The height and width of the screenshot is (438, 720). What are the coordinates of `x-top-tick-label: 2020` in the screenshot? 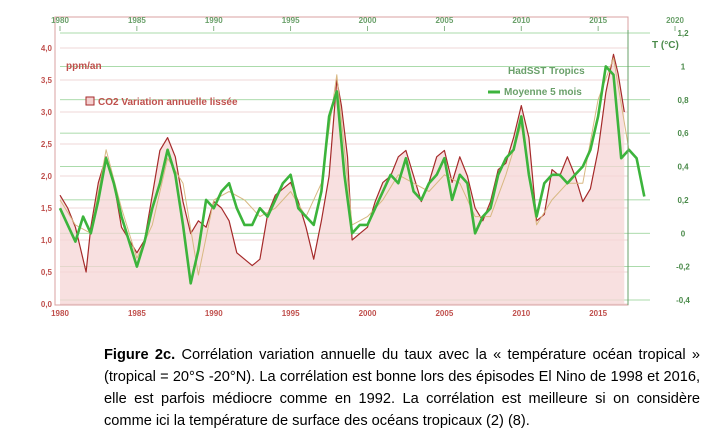 It's located at (675, 20).